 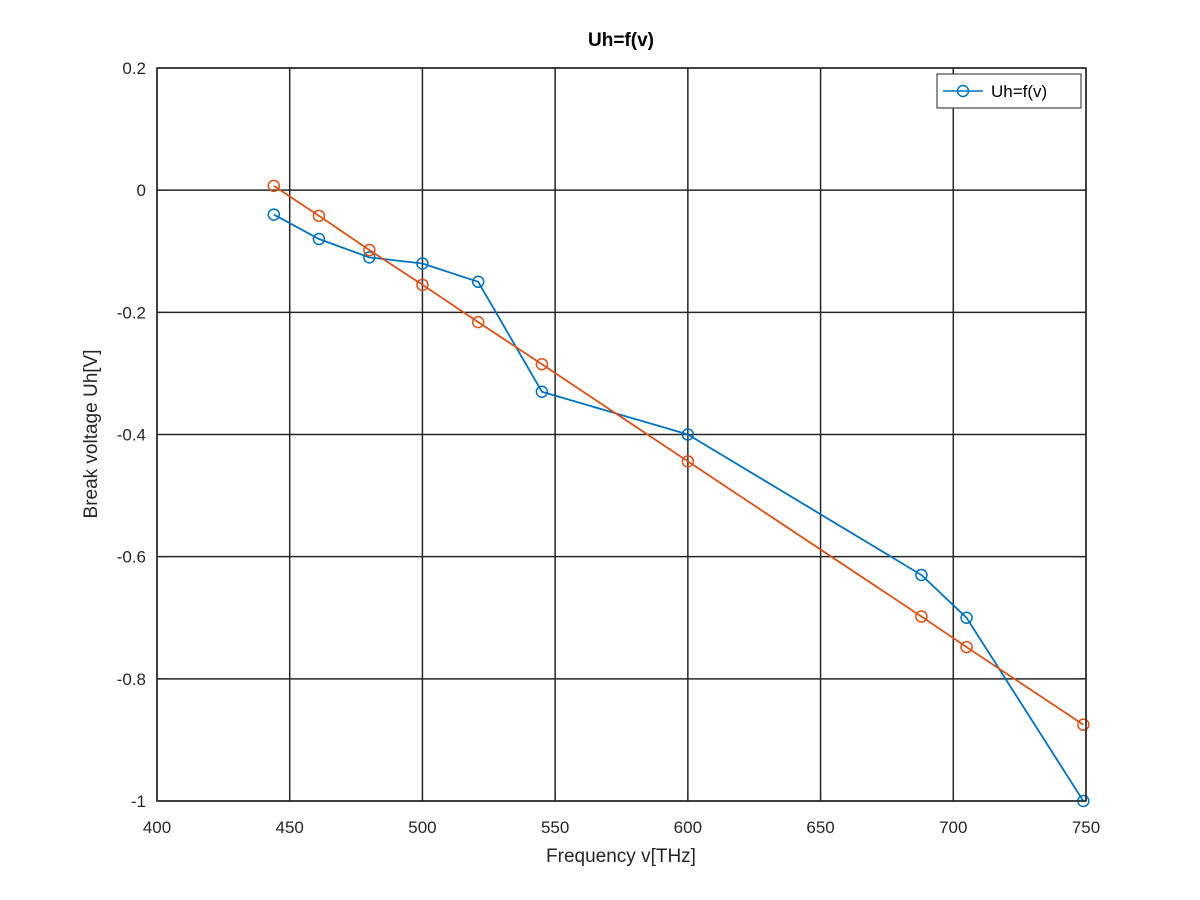 I want to click on x-tick-label: 400, so click(x=157, y=827).